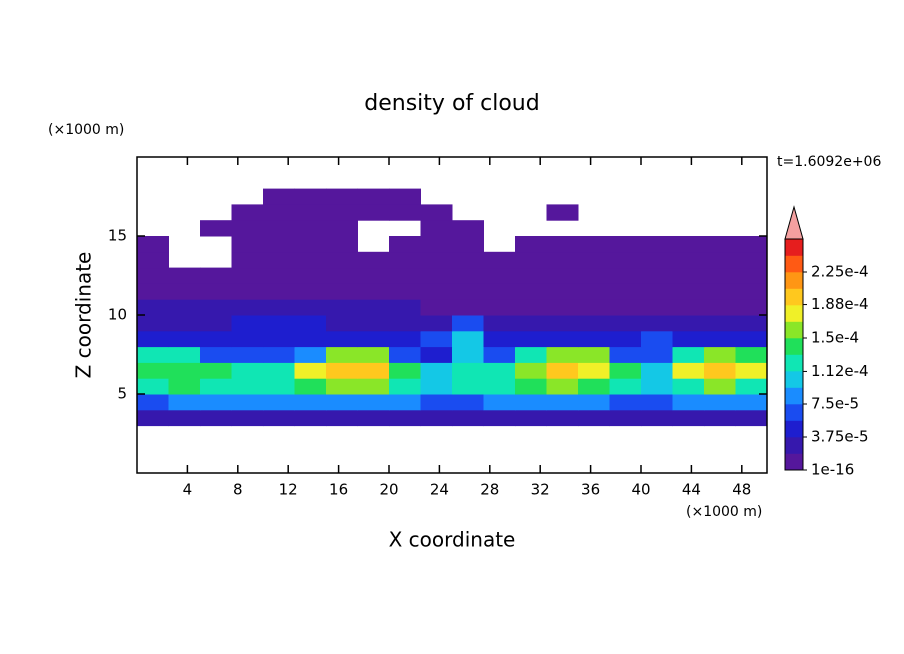 The height and width of the screenshot is (654, 904). What do you see at coordinates (122, 394) in the screenshot?
I see `y-tick-label: 5` at bounding box center [122, 394].